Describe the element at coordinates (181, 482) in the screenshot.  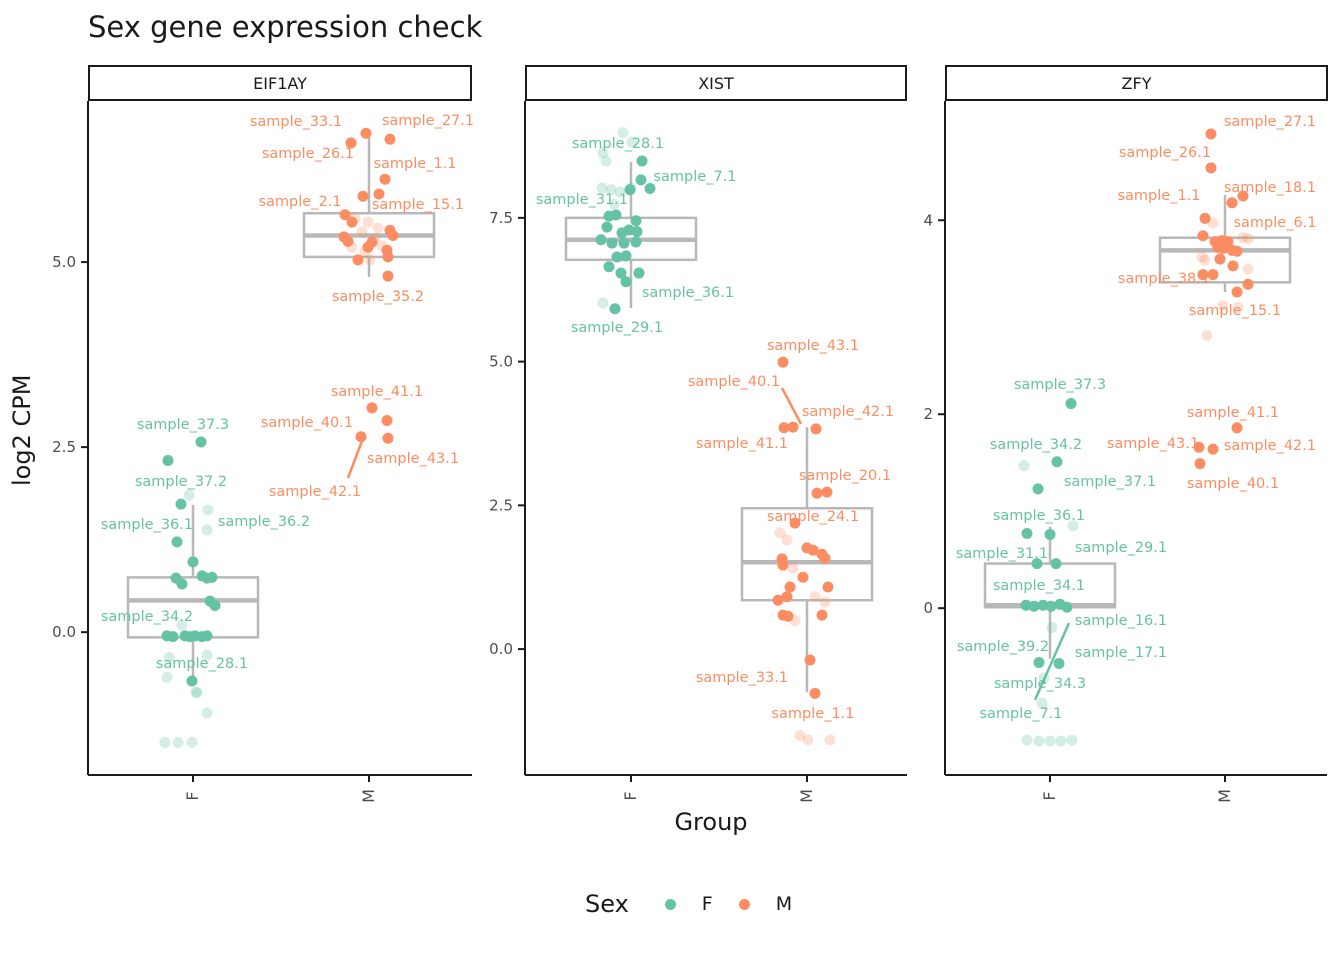
I see `sample-label: sample_37.2` at that location.